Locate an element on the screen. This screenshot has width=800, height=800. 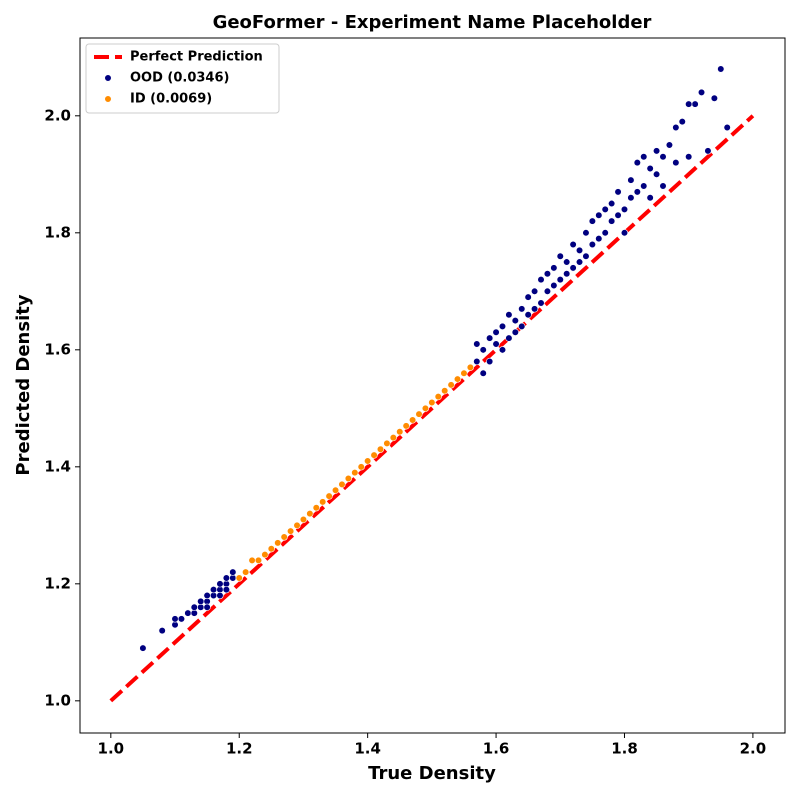
legend-label: OOD (0.0346) is located at coordinates (179, 78).